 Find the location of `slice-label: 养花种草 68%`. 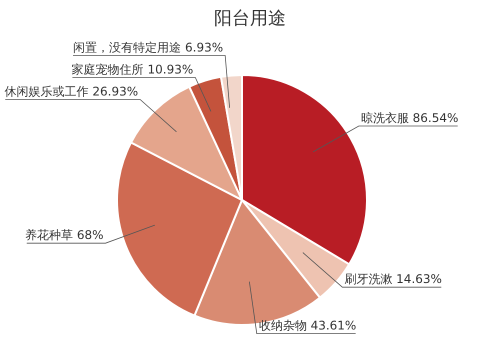

slice-label: 养花种草 68% is located at coordinates (64, 235).